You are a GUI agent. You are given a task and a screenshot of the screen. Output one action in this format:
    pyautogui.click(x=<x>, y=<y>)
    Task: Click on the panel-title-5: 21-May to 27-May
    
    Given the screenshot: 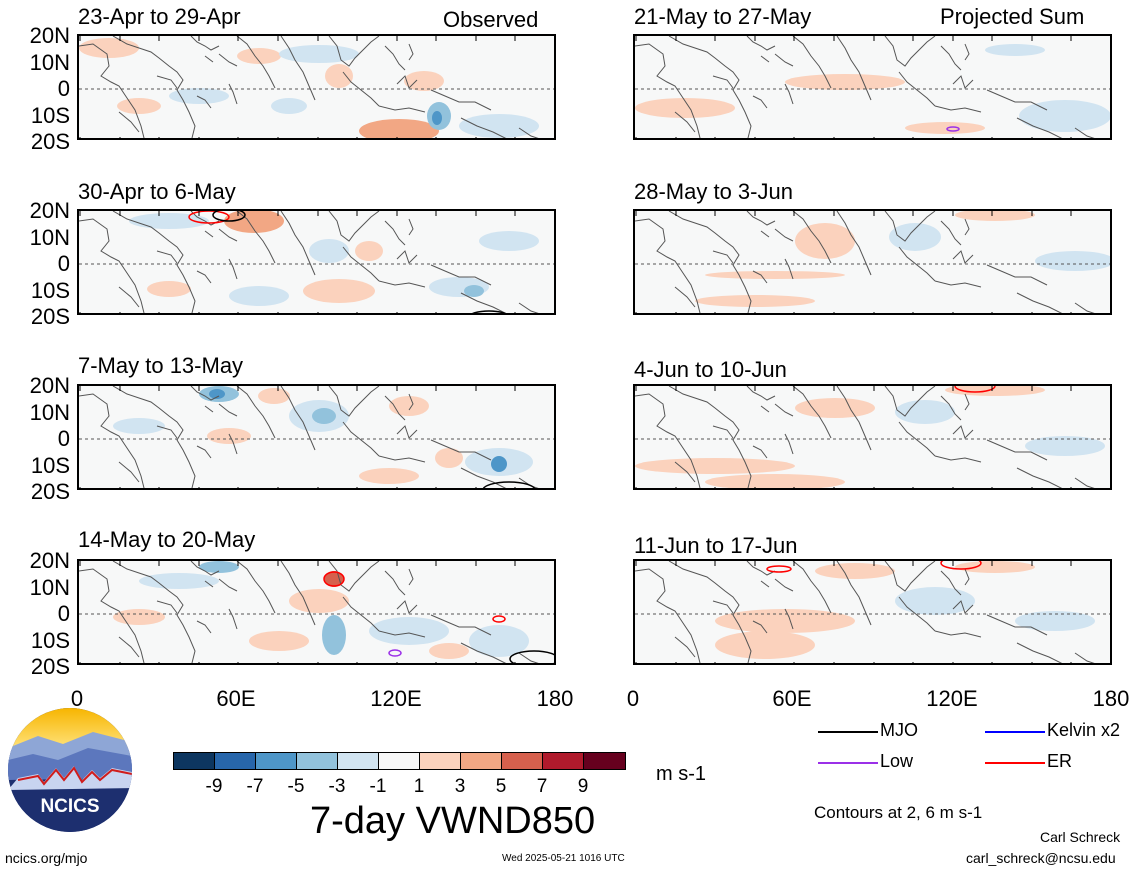 What is the action you would take?
    pyautogui.click(x=723, y=16)
    